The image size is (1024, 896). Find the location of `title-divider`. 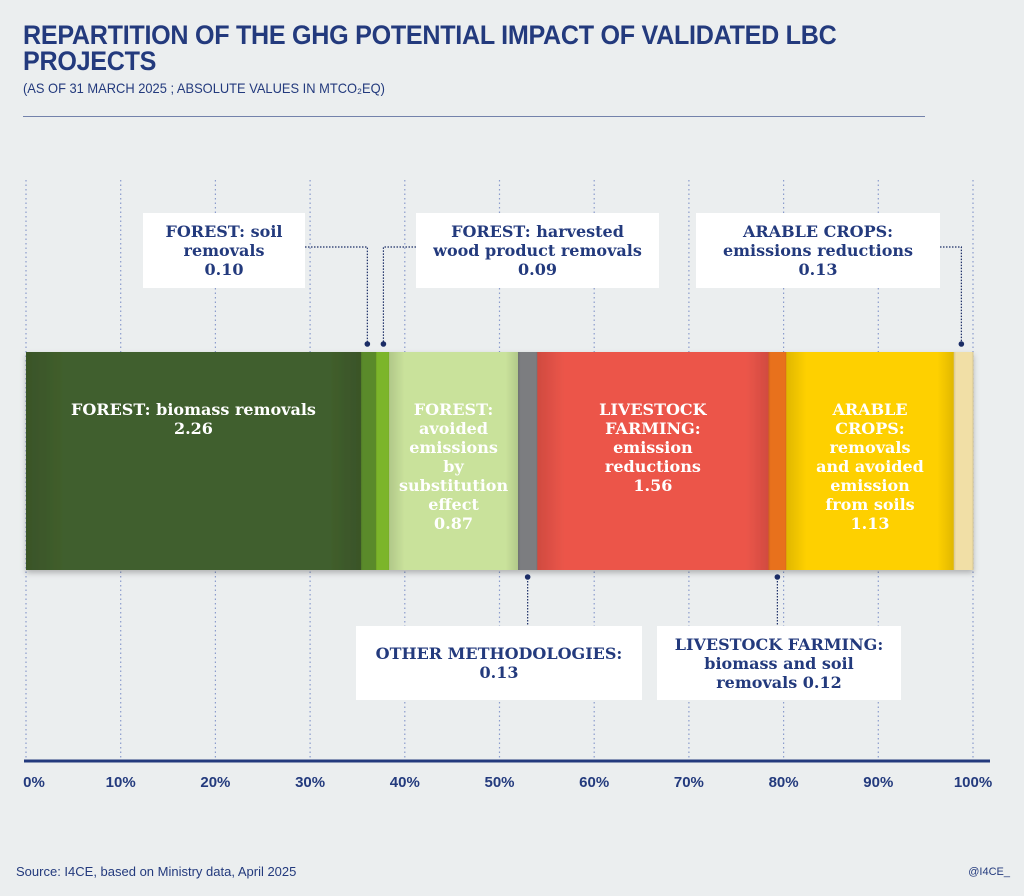

title-divider is located at coordinates (474, 116).